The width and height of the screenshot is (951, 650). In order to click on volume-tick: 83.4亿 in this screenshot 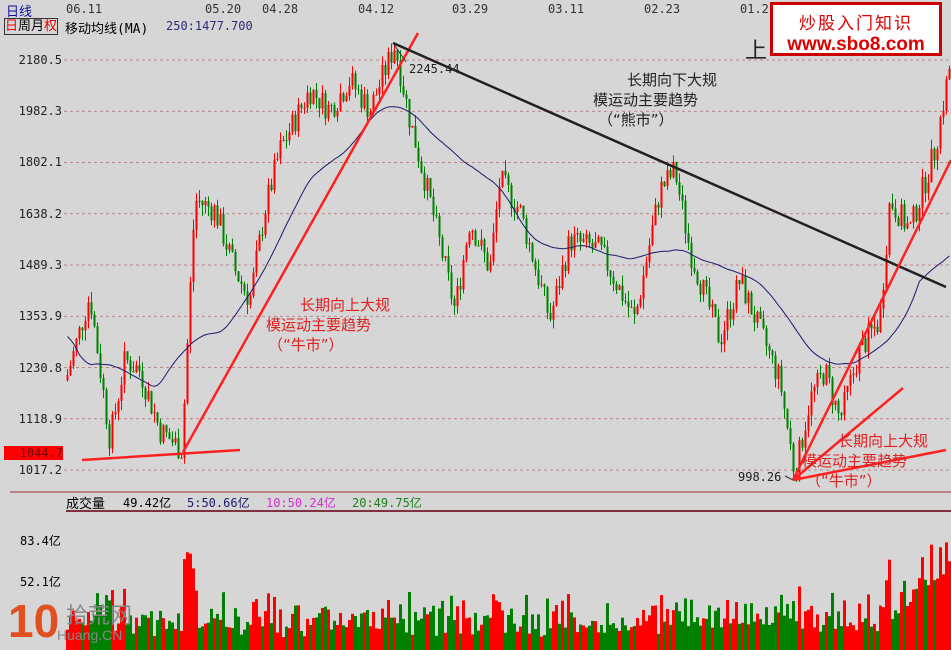, I will do `click(40, 541)`.